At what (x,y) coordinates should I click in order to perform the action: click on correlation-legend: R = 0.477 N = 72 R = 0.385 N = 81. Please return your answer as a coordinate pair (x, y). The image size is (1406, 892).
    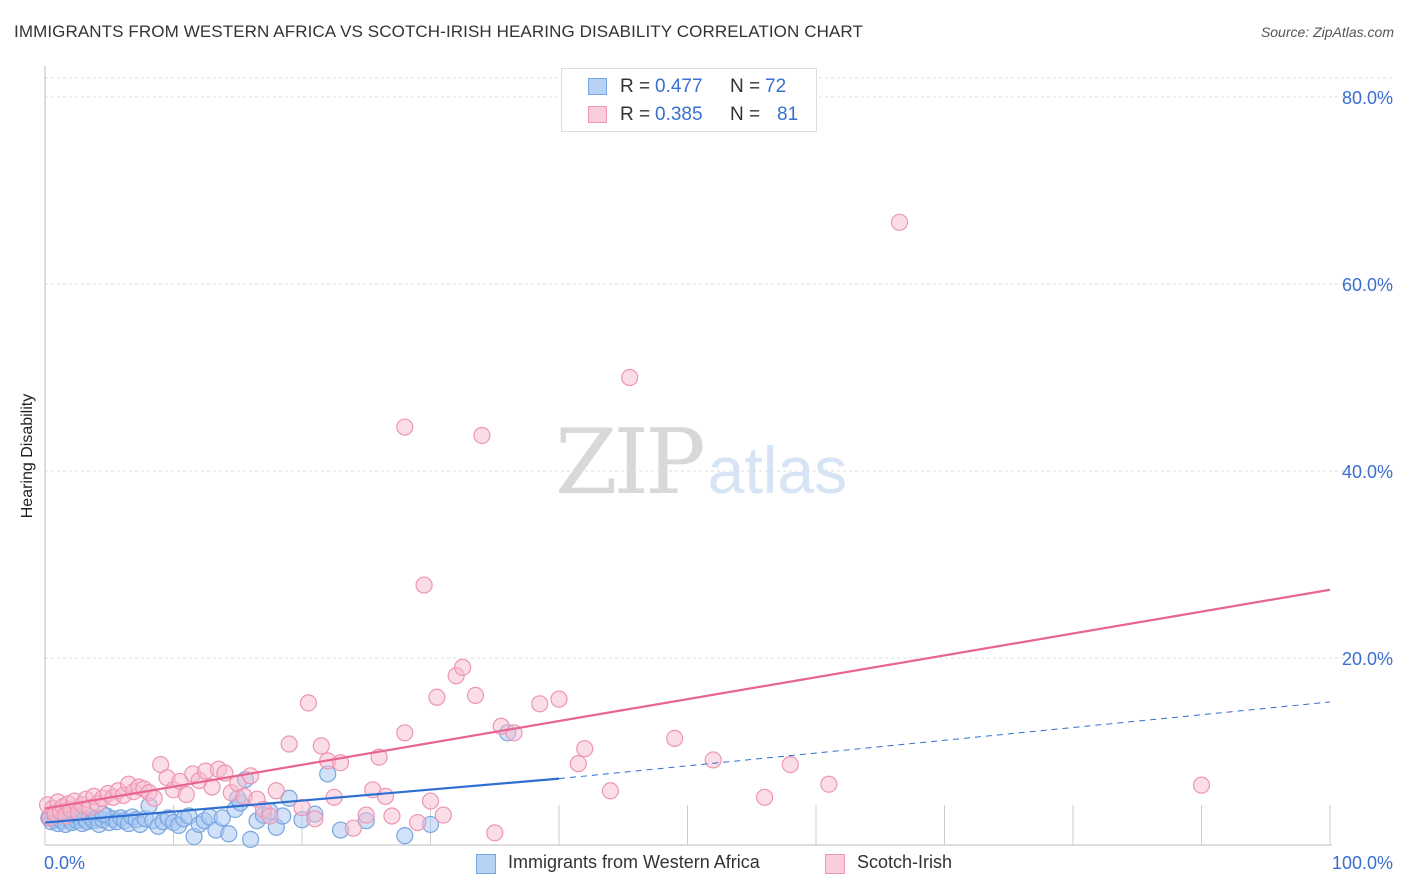
    Looking at the image, I should click on (689, 100).